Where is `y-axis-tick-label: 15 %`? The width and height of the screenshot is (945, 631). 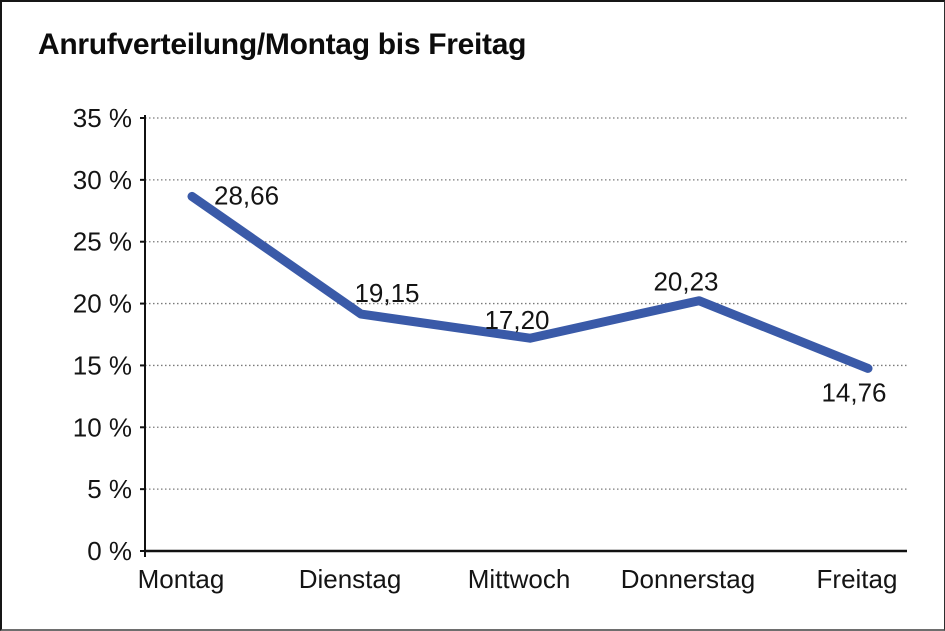 y-axis-tick-label: 15 % is located at coordinates (102, 365).